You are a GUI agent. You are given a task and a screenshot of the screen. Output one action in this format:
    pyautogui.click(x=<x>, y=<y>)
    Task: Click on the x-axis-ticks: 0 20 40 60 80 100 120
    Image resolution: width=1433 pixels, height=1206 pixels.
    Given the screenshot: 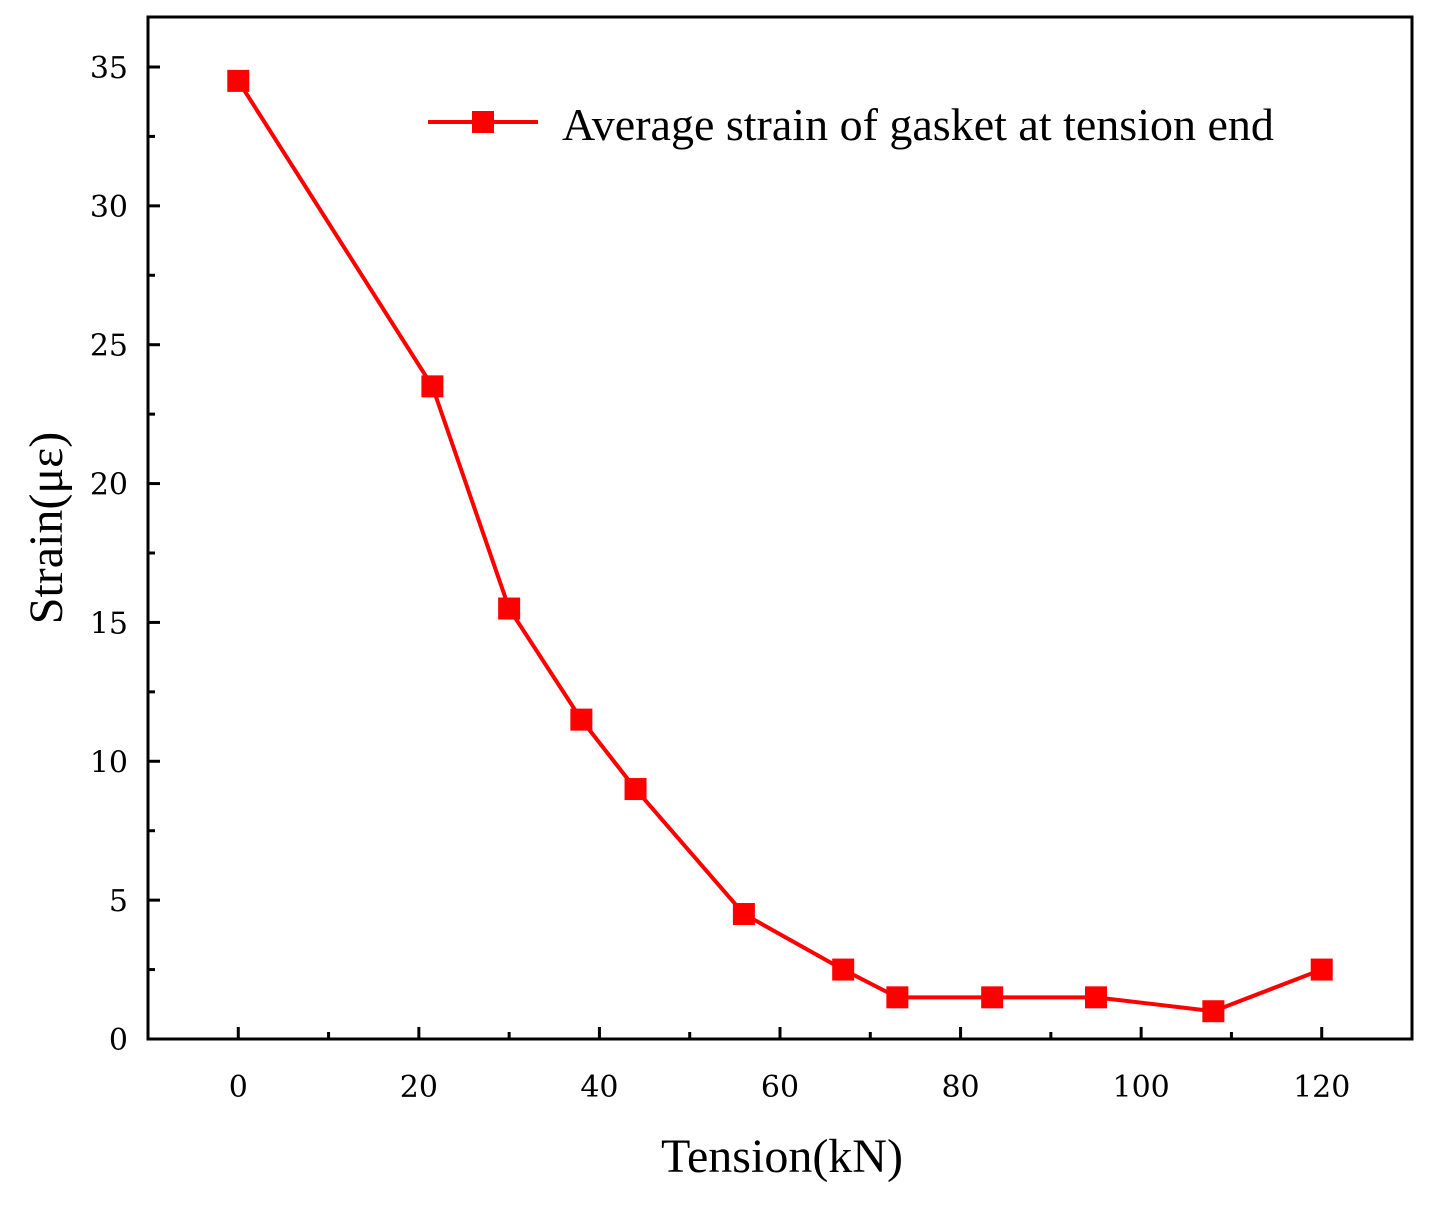 What is the action you would take?
    pyautogui.click(x=789, y=1066)
    